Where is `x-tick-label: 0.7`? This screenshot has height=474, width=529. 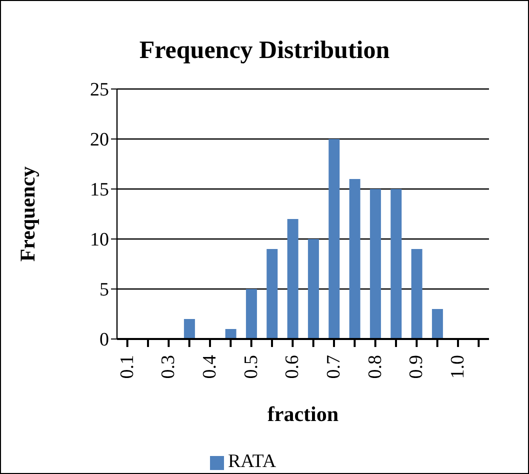
x-tick-label: 0.7 is located at coordinates (334, 367).